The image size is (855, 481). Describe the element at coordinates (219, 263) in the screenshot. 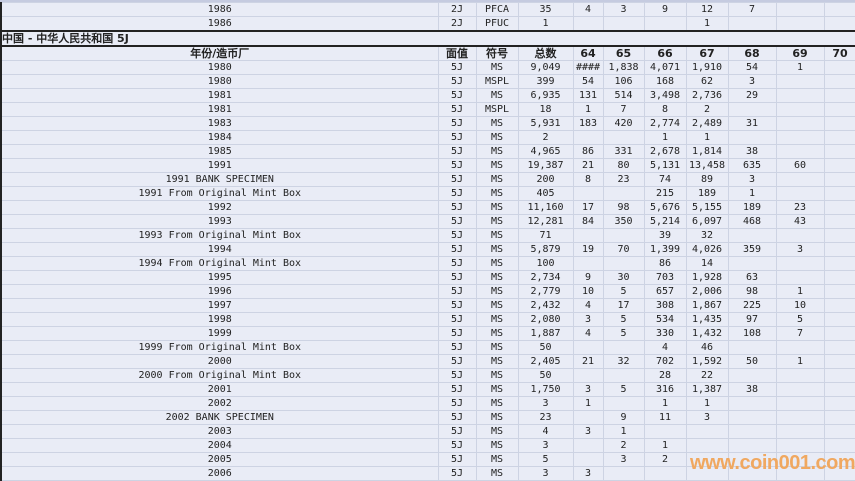

I see `cell-year-mint: 1994 From Original Mint Box` at that location.